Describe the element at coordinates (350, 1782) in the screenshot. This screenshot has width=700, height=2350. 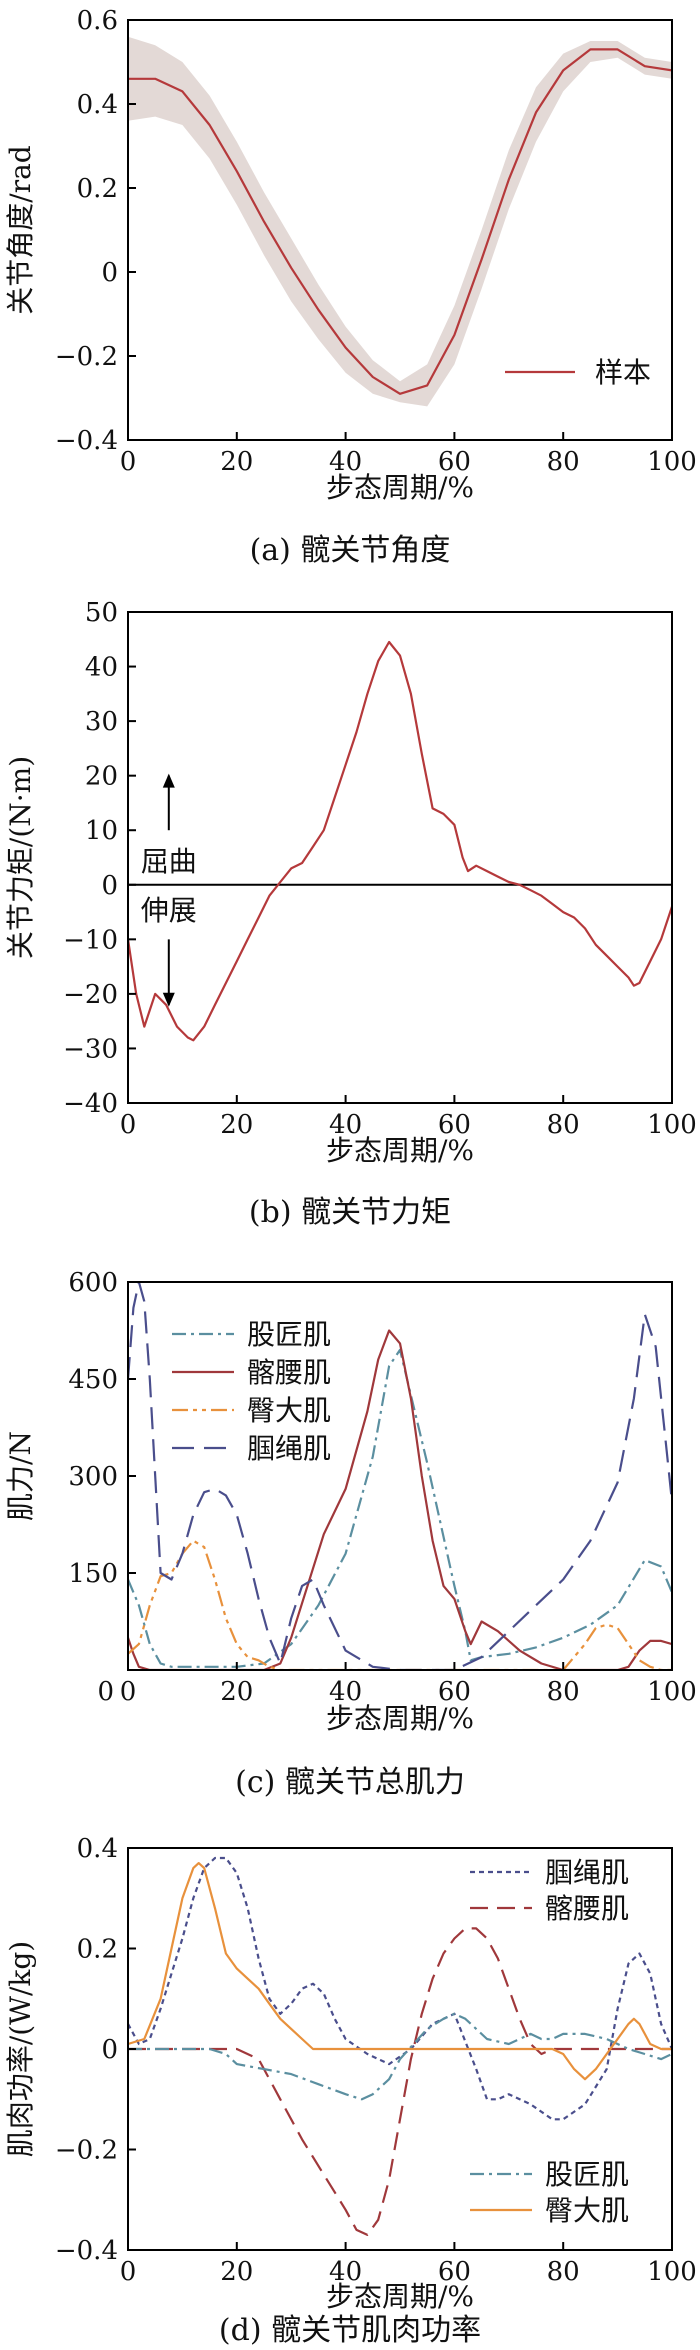
I see `chart-caption: (c) 髋关节总肌力` at that location.